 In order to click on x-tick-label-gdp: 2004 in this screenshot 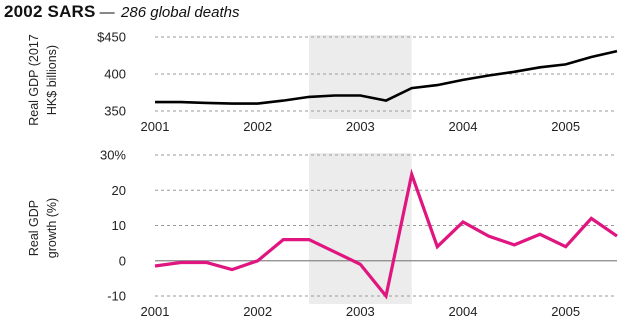, I will do `click(463, 126)`.